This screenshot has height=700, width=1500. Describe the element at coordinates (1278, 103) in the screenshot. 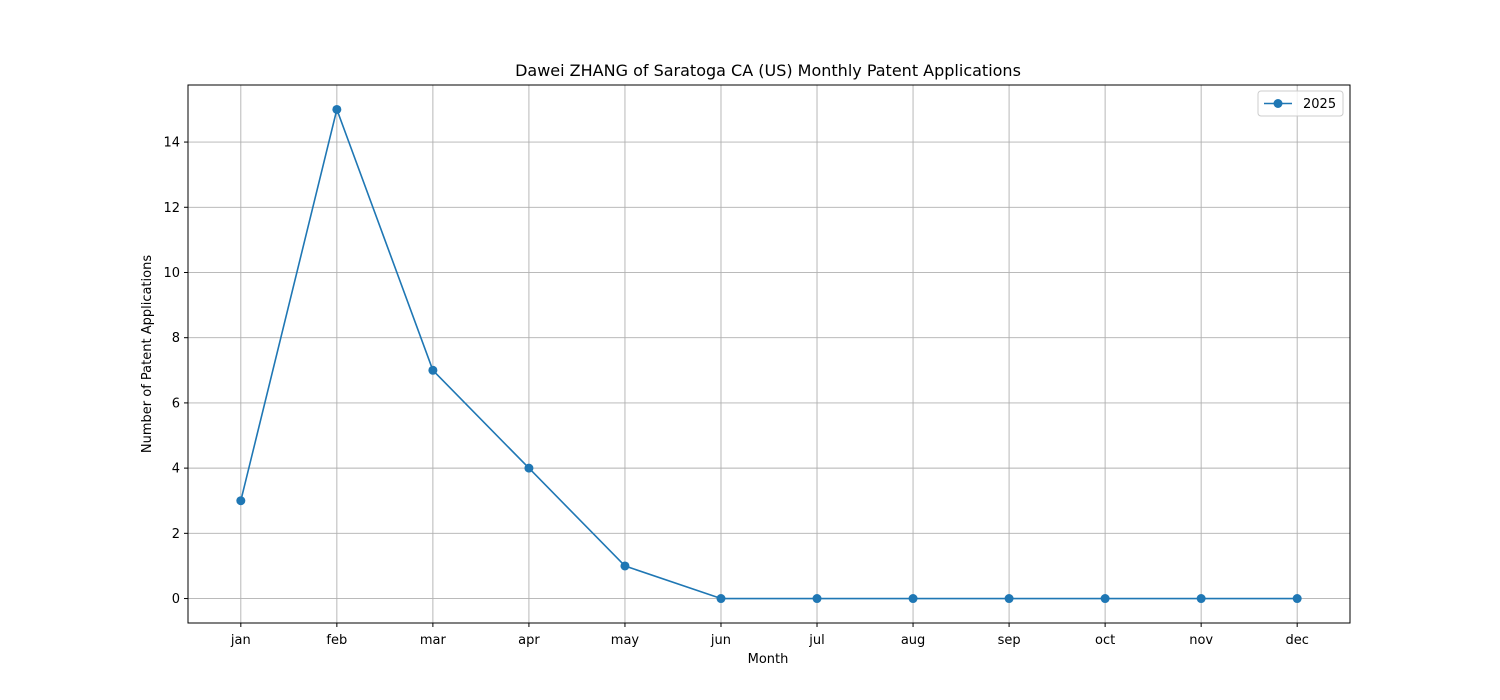

I see `legend-marker` at that location.